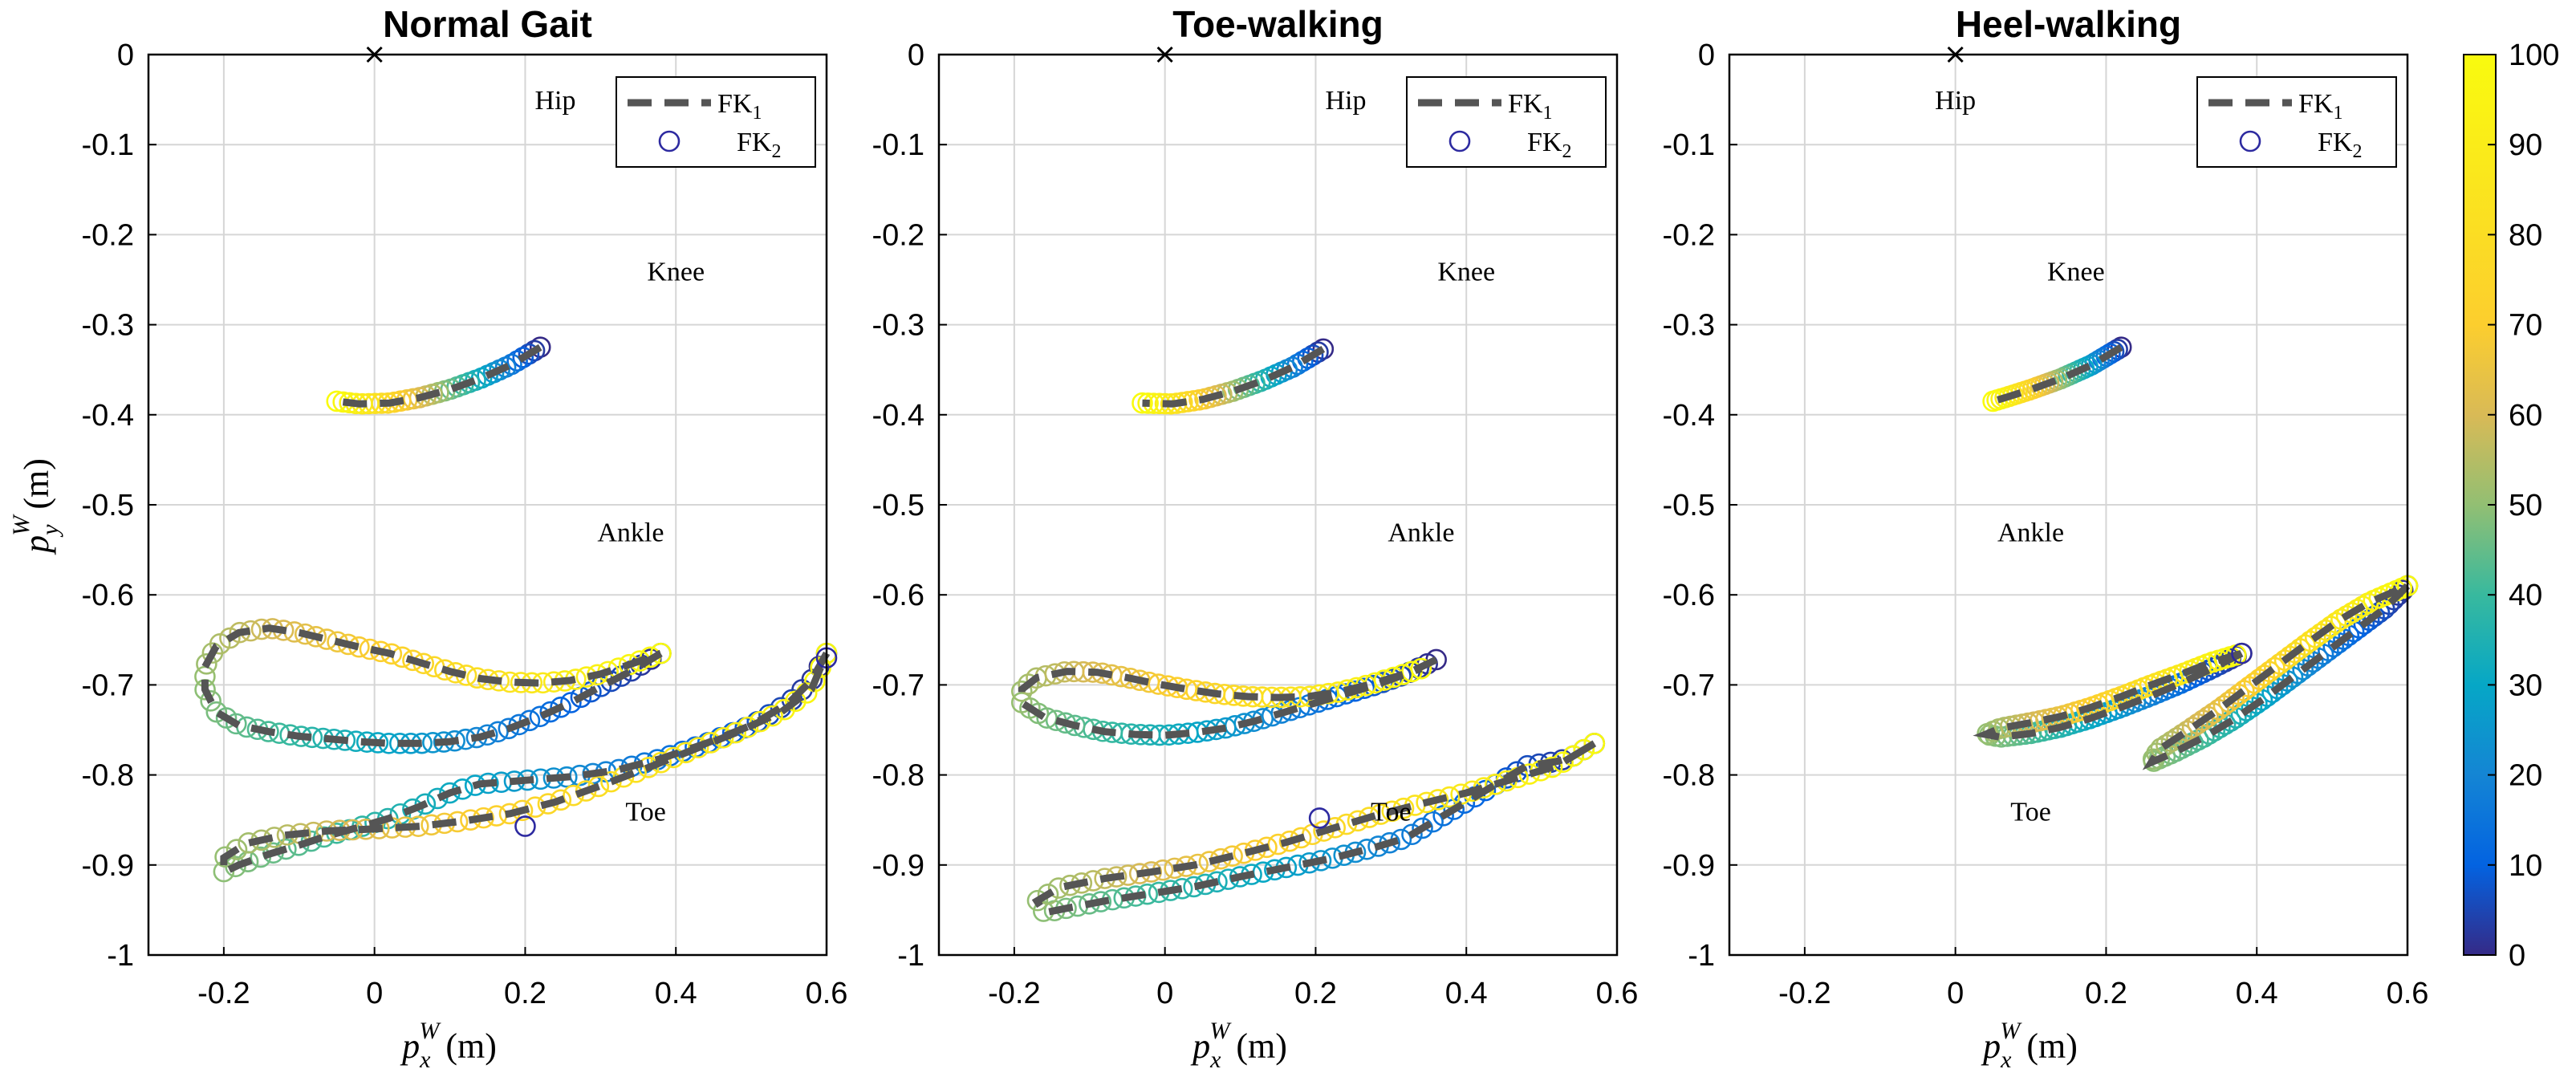 The height and width of the screenshot is (1077, 2576). I want to click on colorbar: 0 10 20 30 40 50 60 70 80 90 100, so click(2511, 506).